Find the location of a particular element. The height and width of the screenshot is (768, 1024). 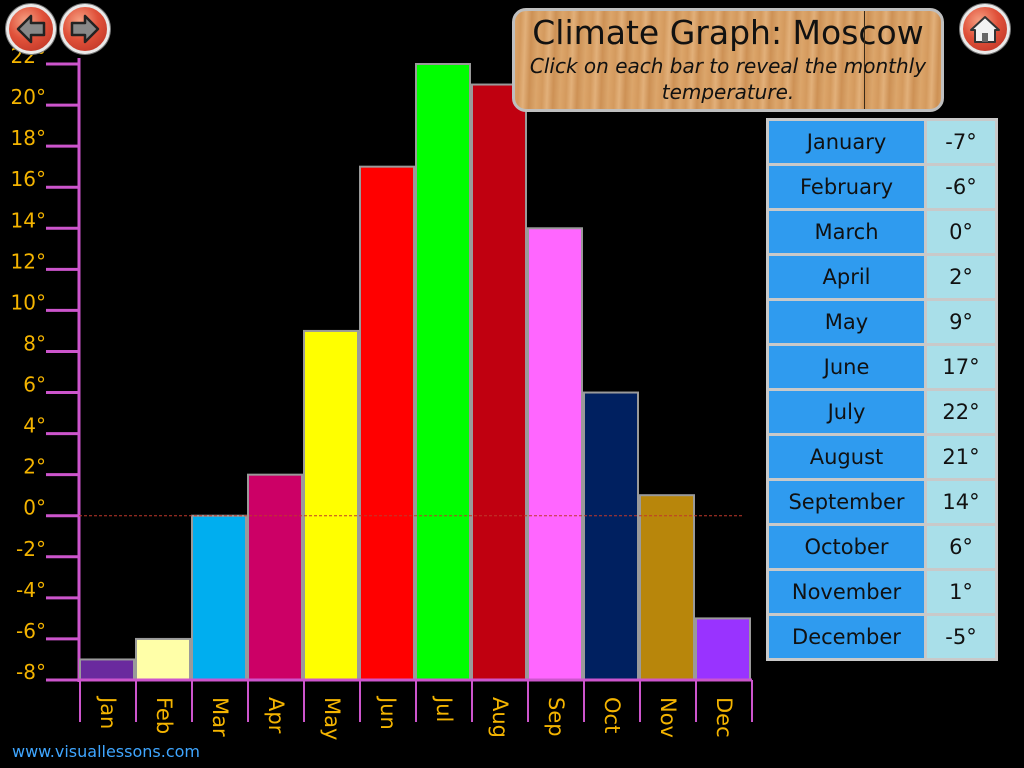

home-icon is located at coordinates (985, 29).